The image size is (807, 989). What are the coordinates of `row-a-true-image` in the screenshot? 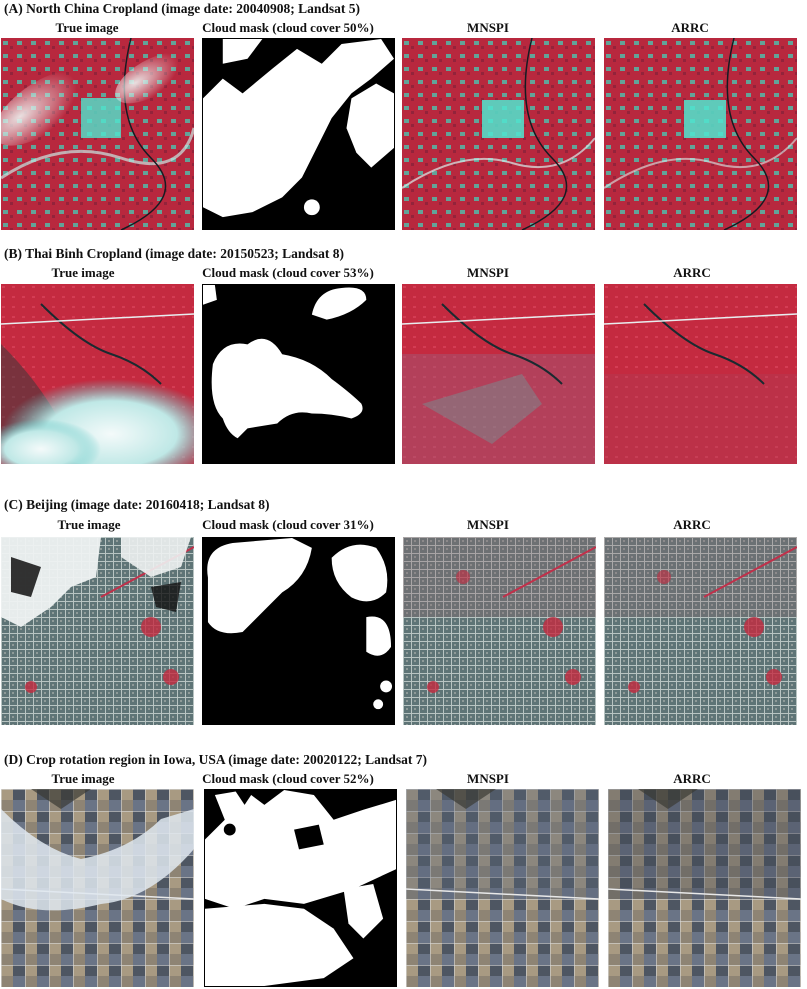 It's located at (97, 134).